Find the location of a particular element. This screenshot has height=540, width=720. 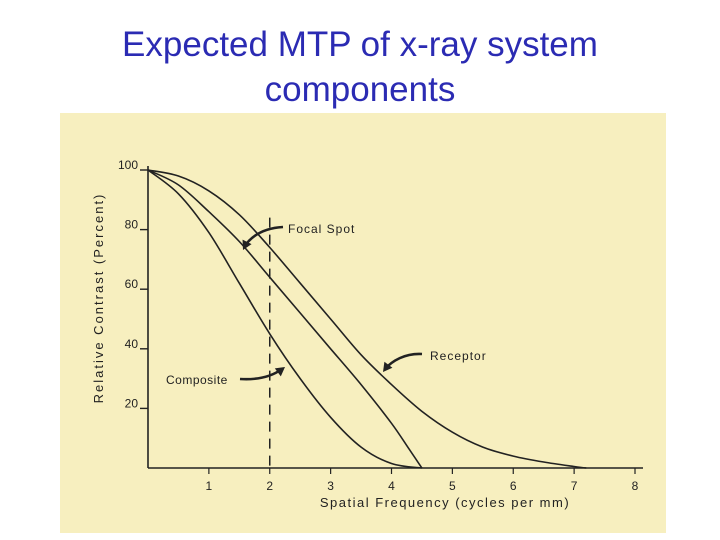

annotation-composite-arrowhead is located at coordinates (279, 372).